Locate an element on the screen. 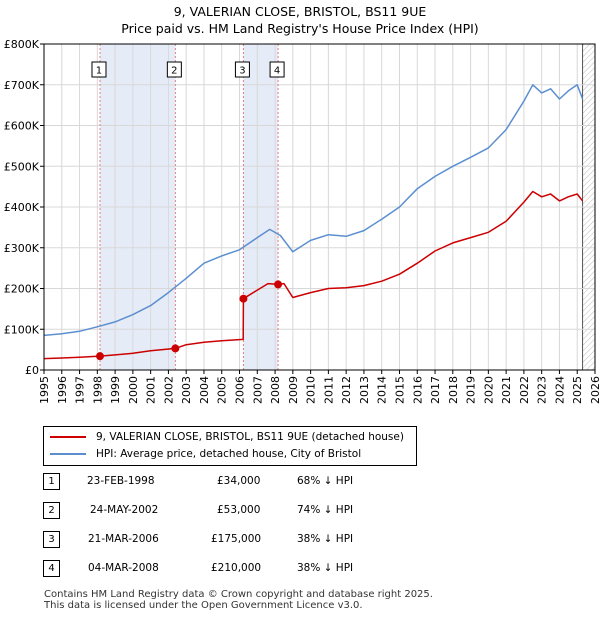  x-tick-label: 2016 is located at coordinates (417, 390).